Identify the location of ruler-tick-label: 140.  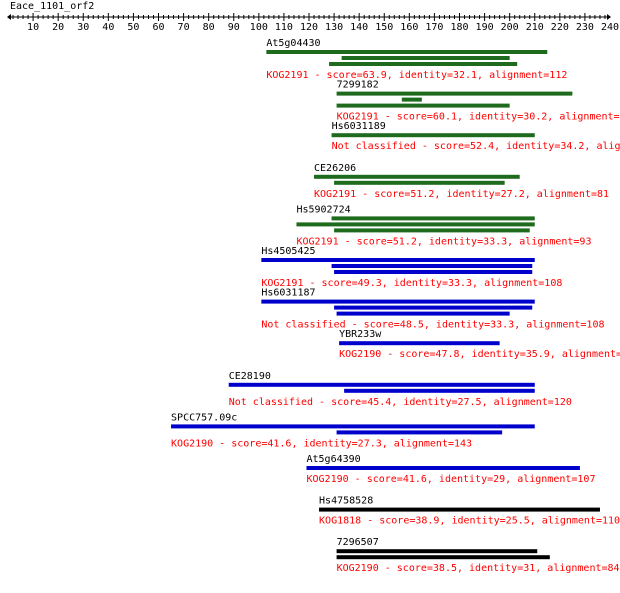
(359, 27).